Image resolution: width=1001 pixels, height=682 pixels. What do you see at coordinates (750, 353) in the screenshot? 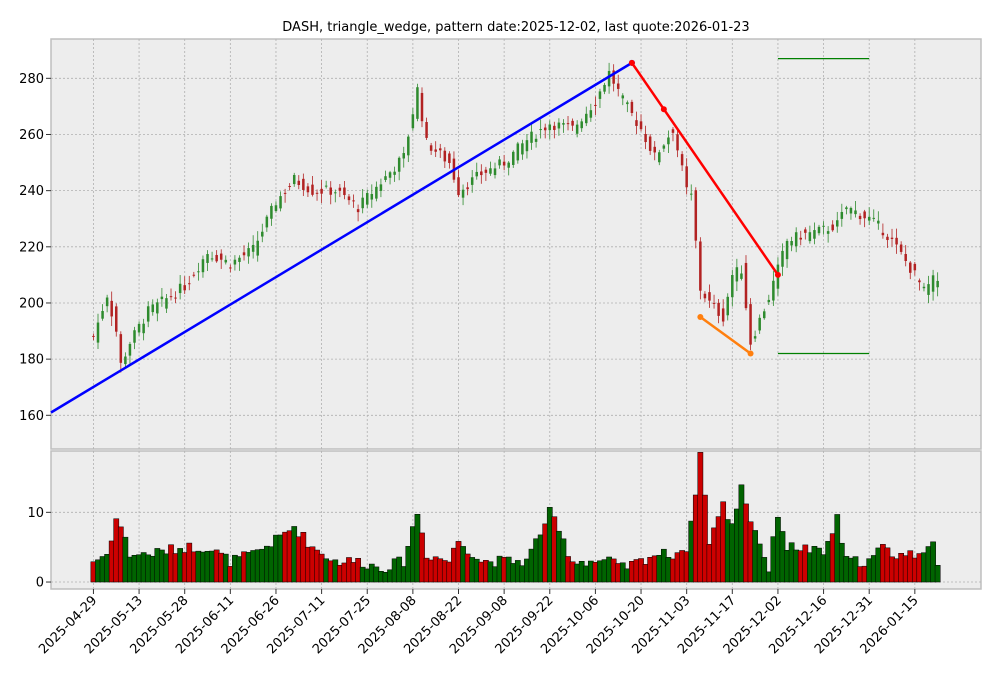
I see `trend-line-orange-point` at bounding box center [750, 353].